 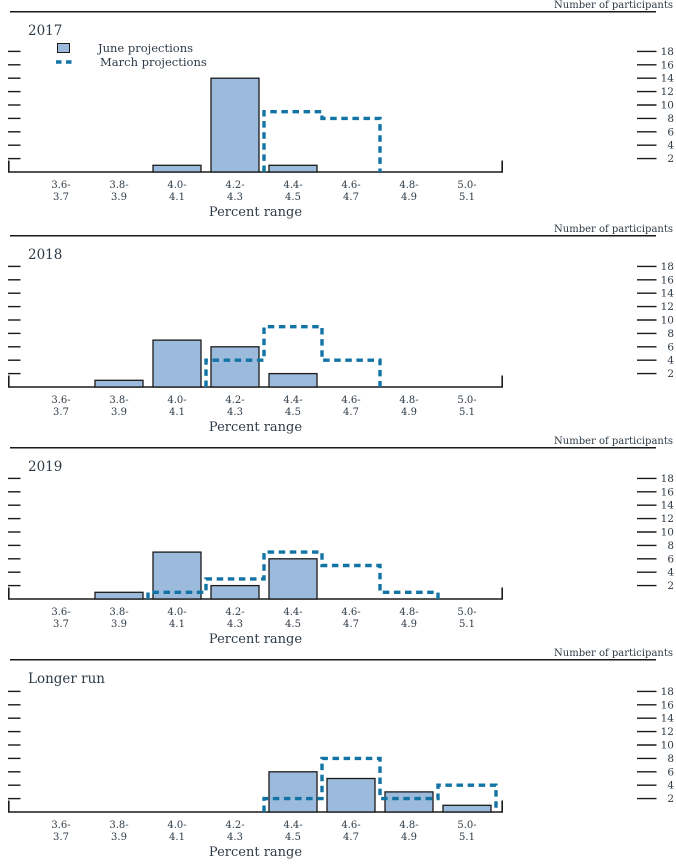 I want to click on panel-title-longer-run: Longer run, so click(x=67, y=679).